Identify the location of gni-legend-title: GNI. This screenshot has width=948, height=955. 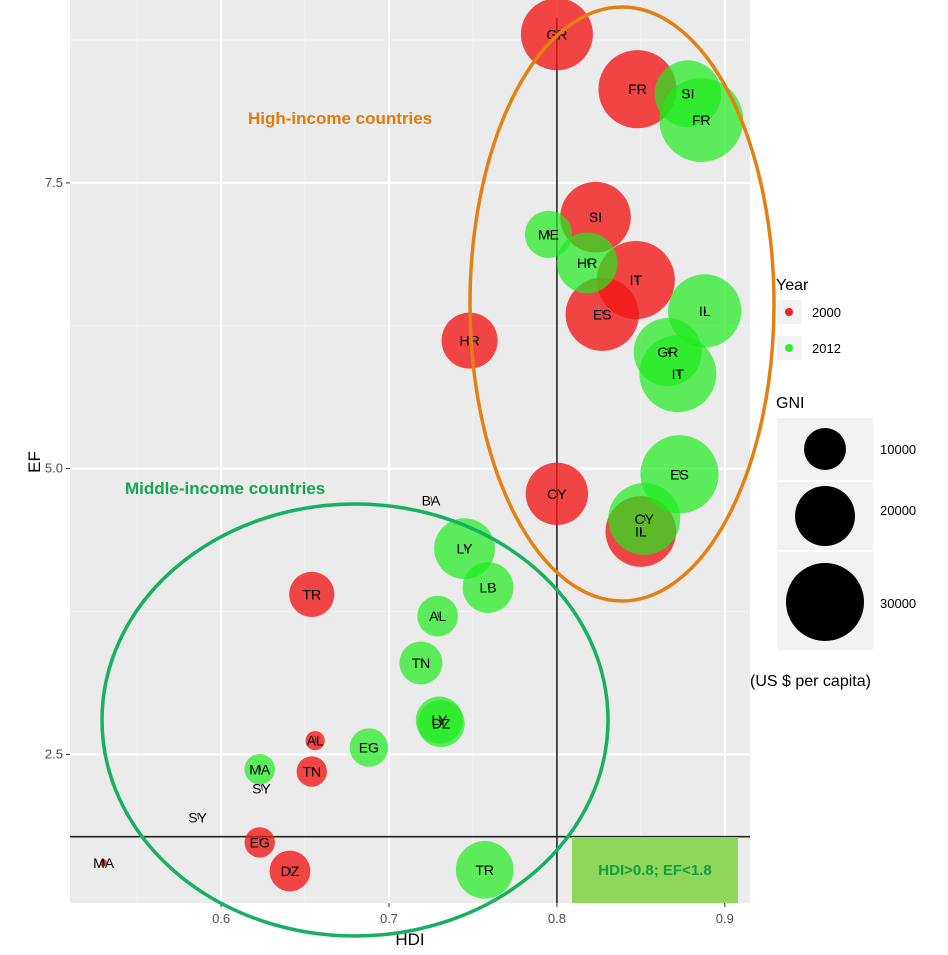
(790, 403).